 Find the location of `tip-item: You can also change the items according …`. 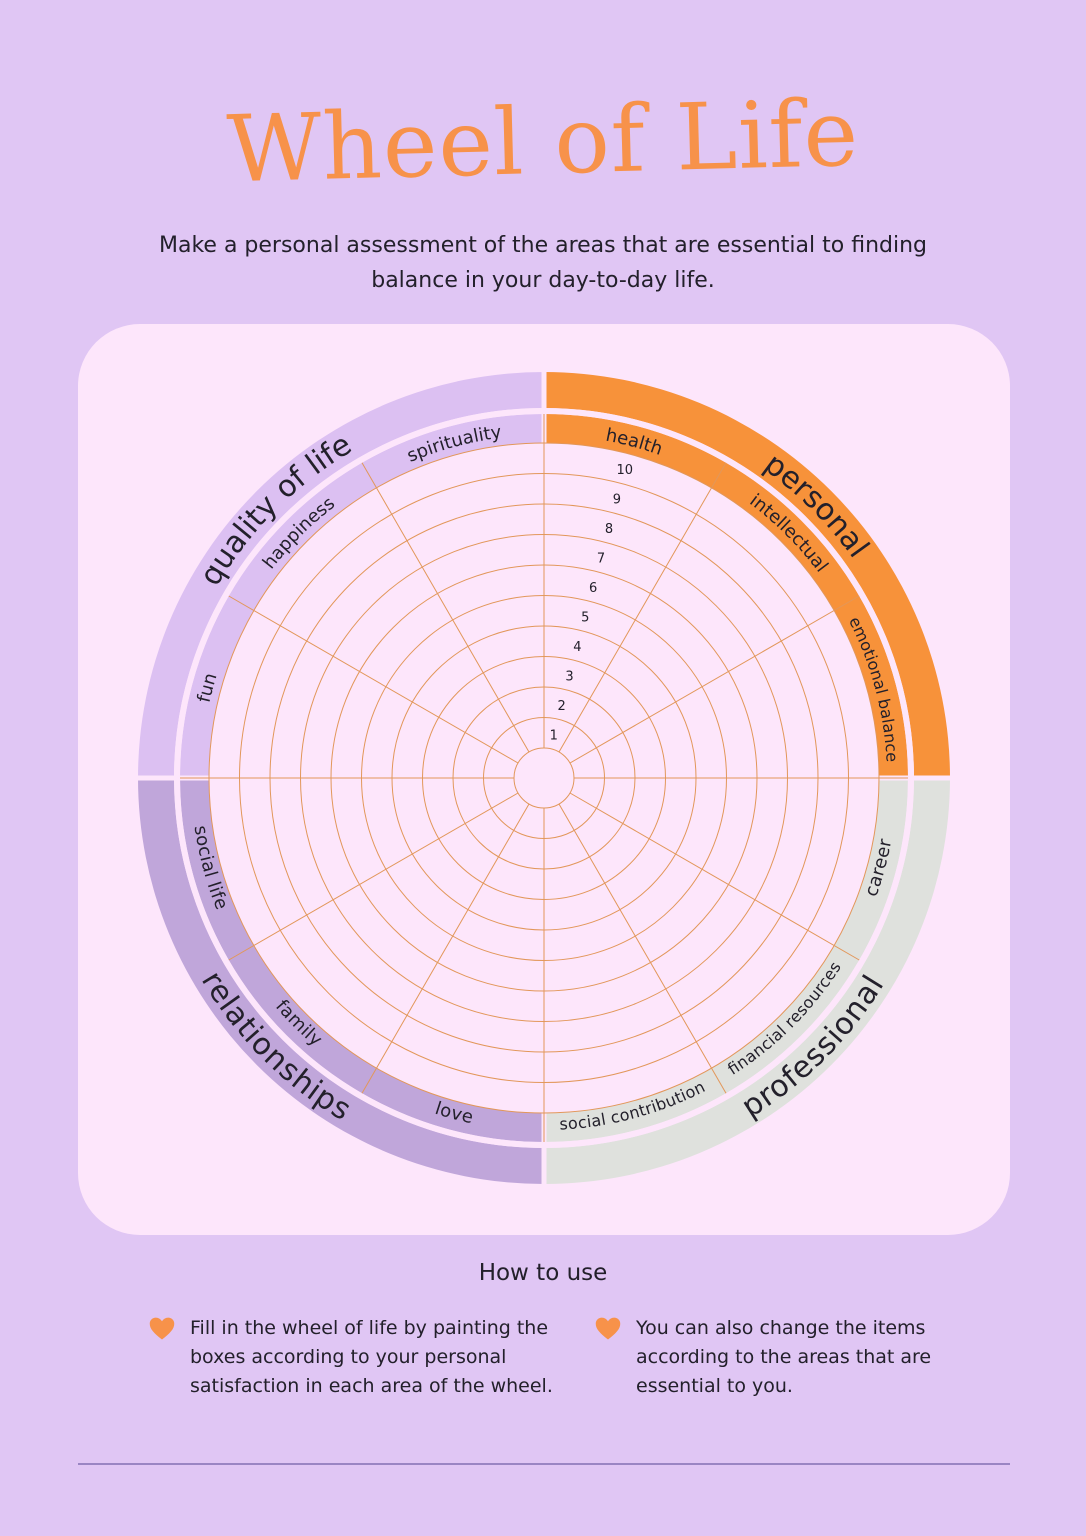

tip-item: You can also change the items according … is located at coordinates (779, 1357).